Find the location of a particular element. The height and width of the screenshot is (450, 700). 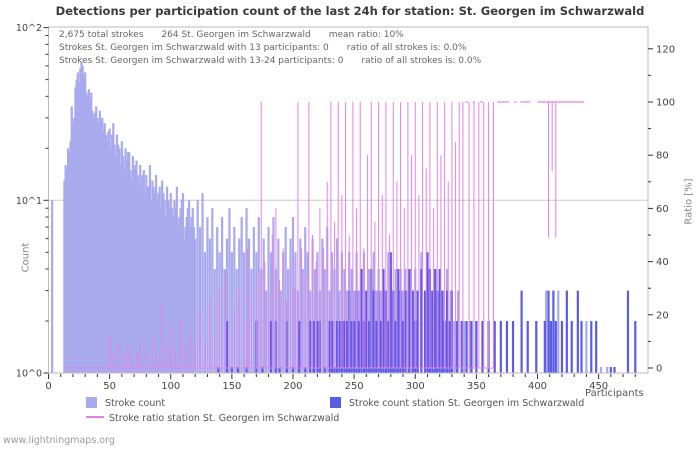

right-axis-label: Ratio [%] is located at coordinates (689, 201).